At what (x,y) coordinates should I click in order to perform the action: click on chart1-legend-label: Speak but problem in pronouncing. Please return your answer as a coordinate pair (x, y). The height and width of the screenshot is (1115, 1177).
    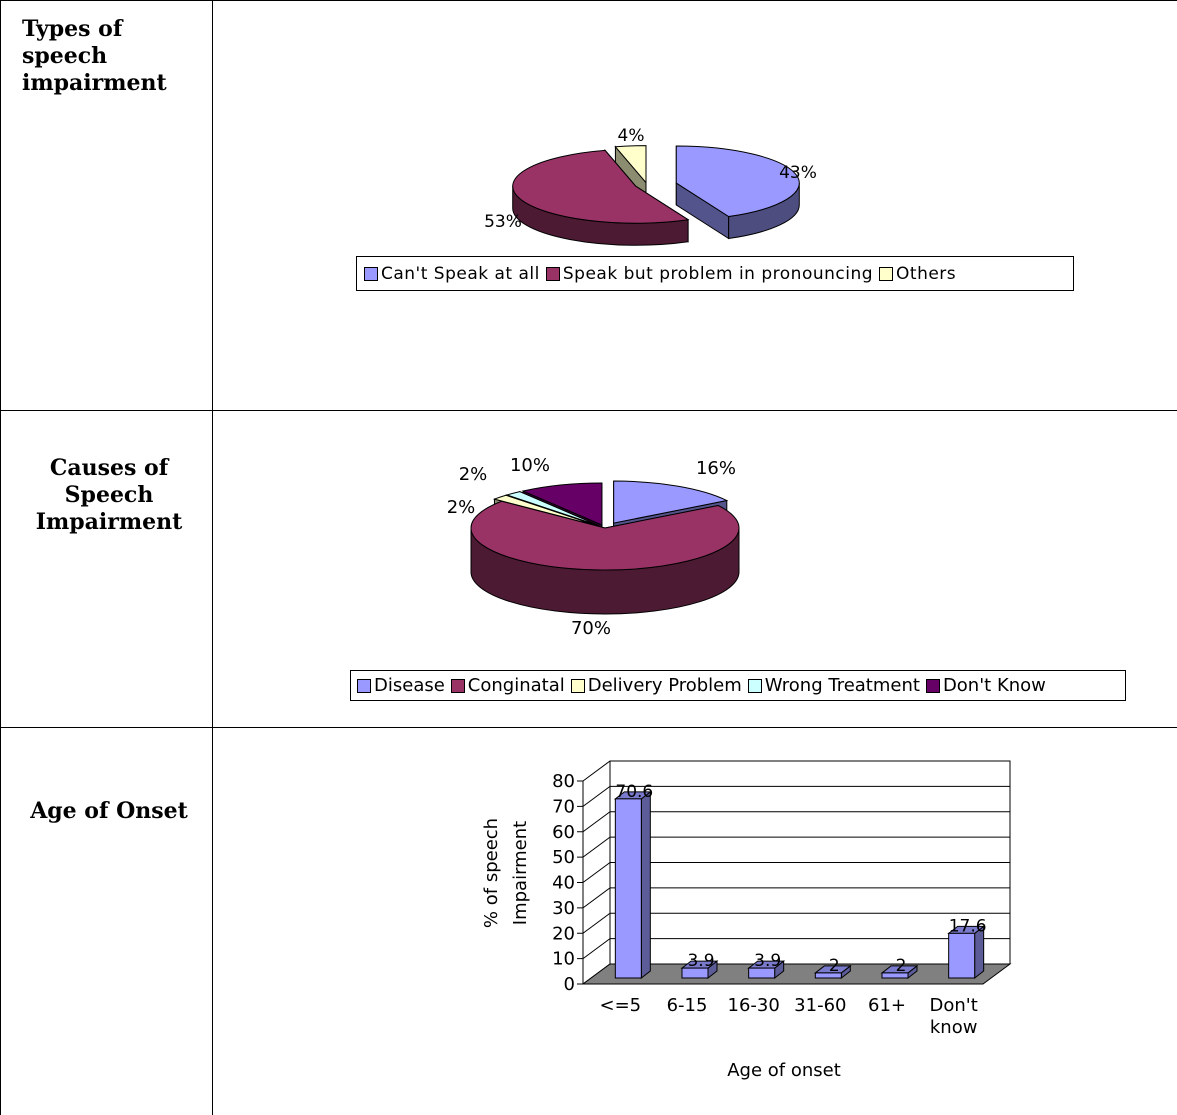
    Looking at the image, I should click on (718, 273).